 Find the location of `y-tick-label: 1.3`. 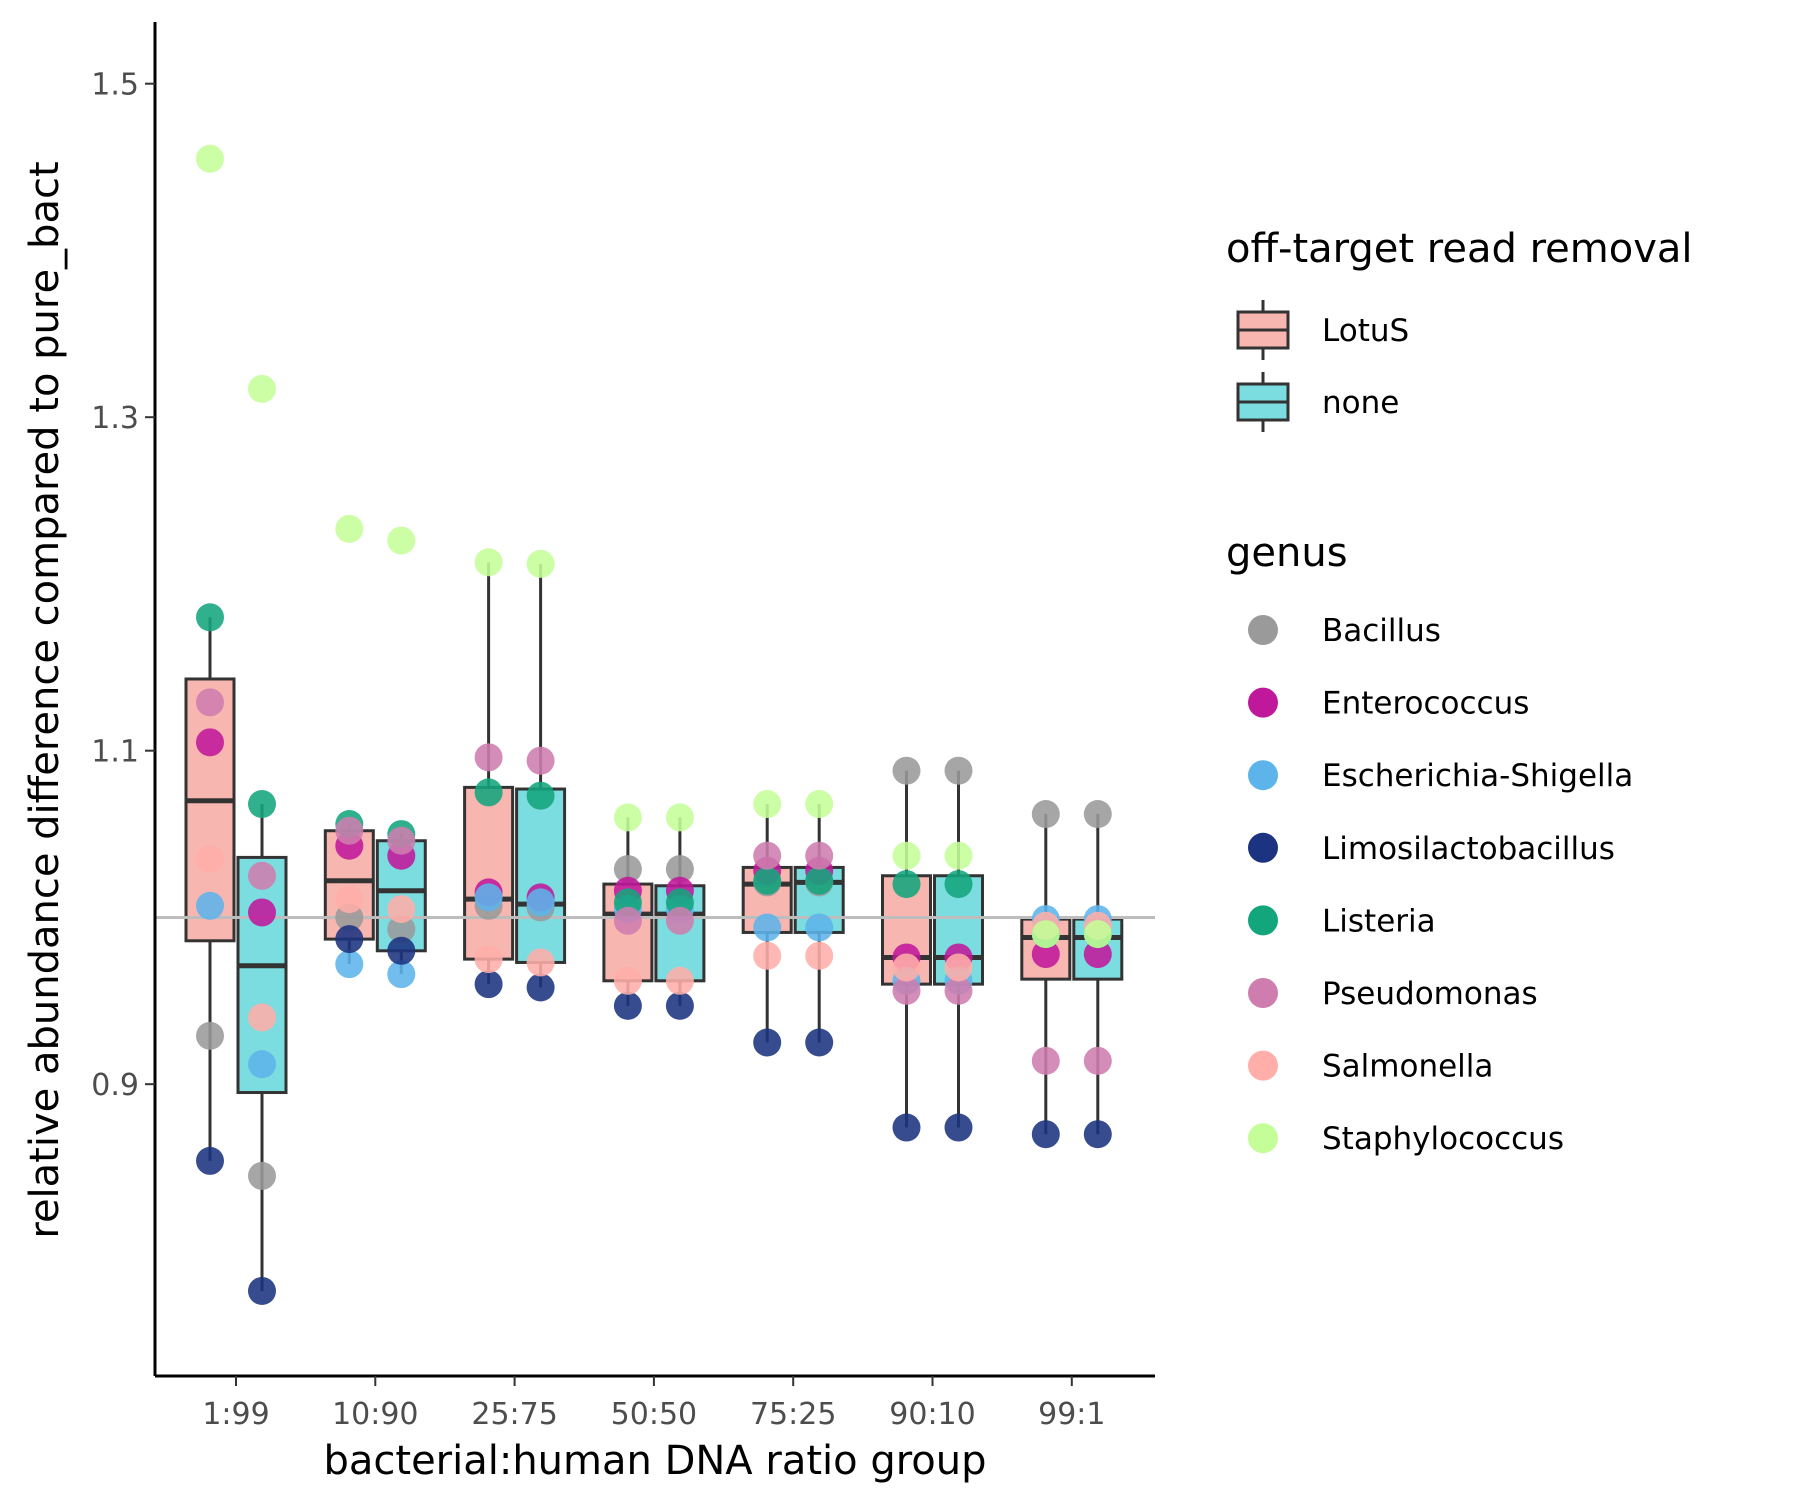

y-tick-label: 1.3 is located at coordinates (115, 418).